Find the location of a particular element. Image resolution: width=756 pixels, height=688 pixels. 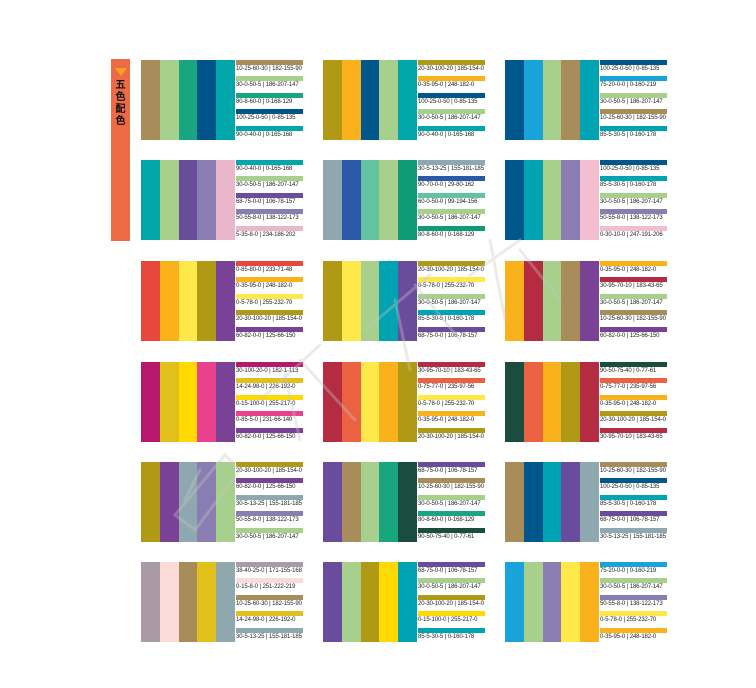

color-label: 85-5-30-5 | 0-160-178 is located at coordinates (633, 184).